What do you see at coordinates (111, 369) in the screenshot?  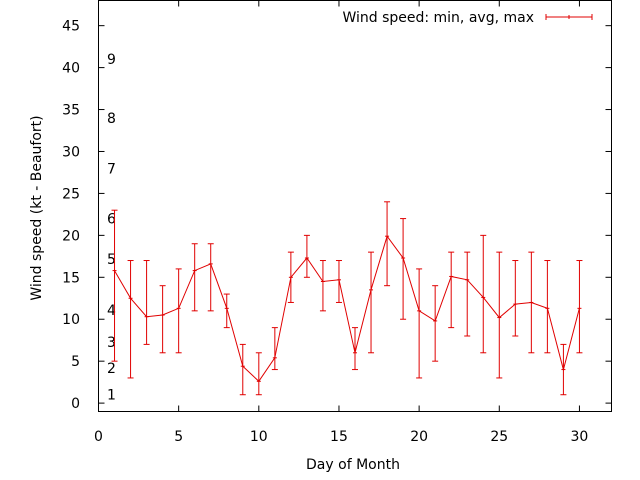 I see `beaufort-label: 2` at bounding box center [111, 369].